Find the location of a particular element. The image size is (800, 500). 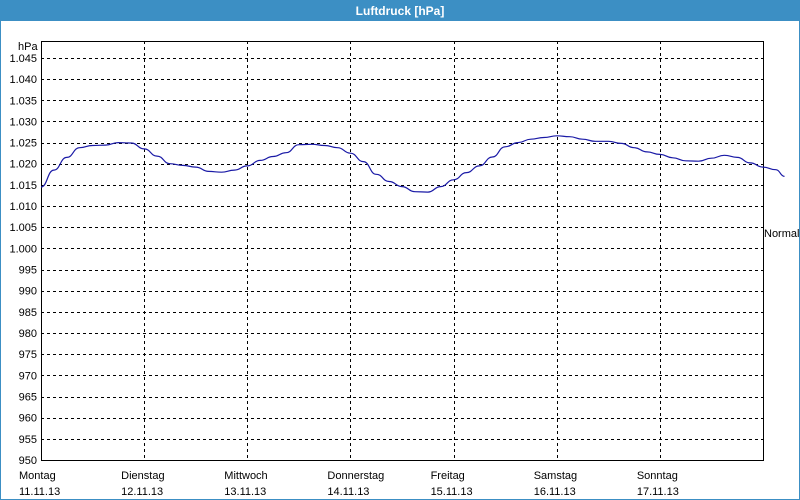

y-tick-label: 1.000 is located at coordinates (23, 249).